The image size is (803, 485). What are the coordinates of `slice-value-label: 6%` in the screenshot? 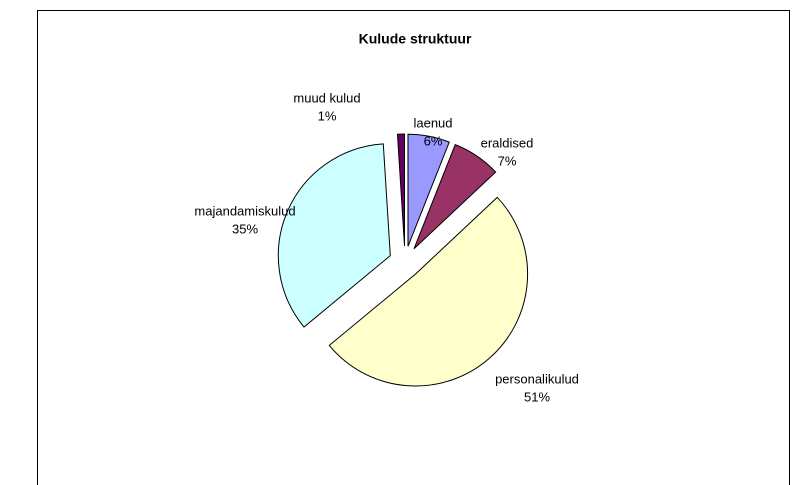 It's located at (433, 140).